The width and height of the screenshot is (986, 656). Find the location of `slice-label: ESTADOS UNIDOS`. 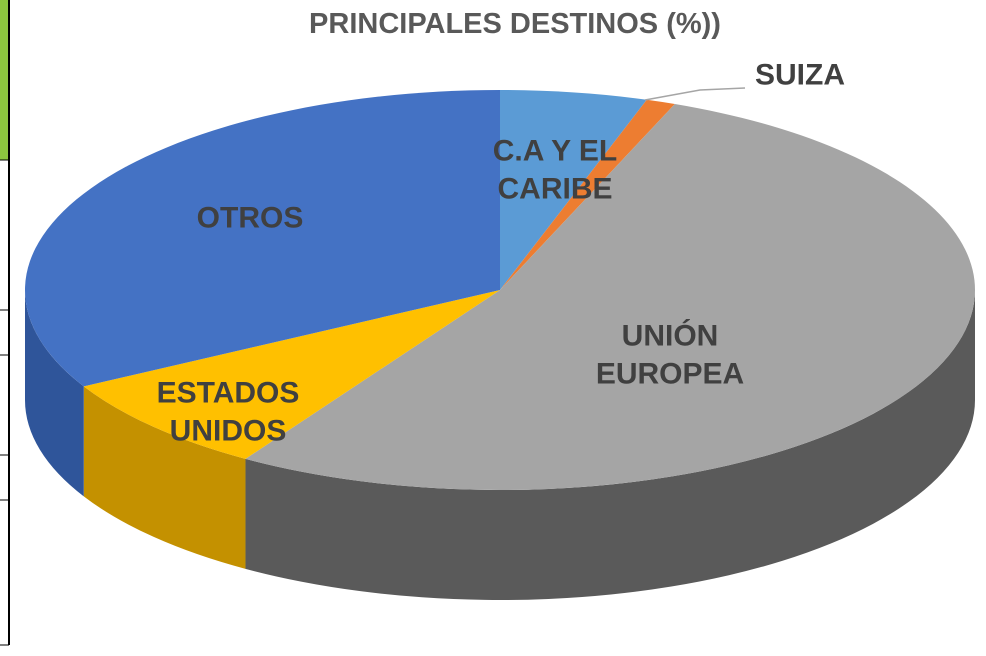

slice-label: ESTADOS UNIDOS is located at coordinates (228, 412).